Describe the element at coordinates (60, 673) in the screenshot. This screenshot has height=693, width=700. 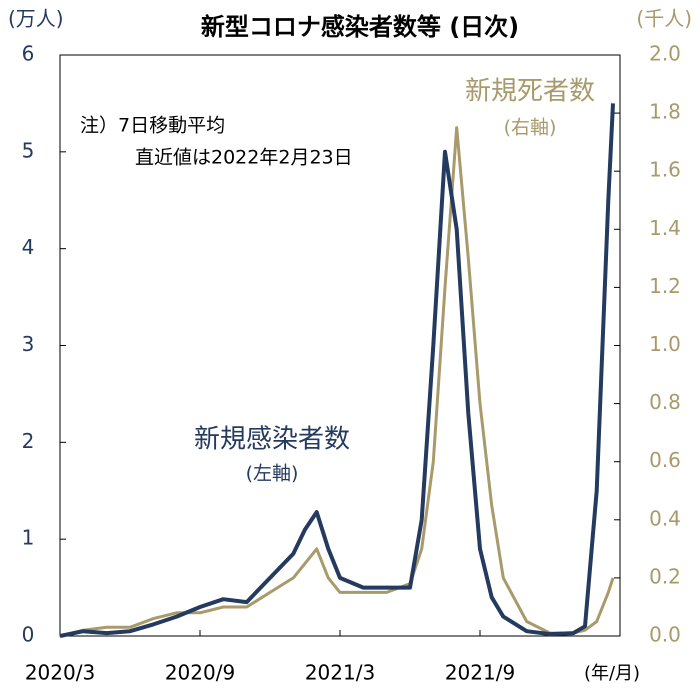
I see `x-tick-label: 2020/3` at that location.